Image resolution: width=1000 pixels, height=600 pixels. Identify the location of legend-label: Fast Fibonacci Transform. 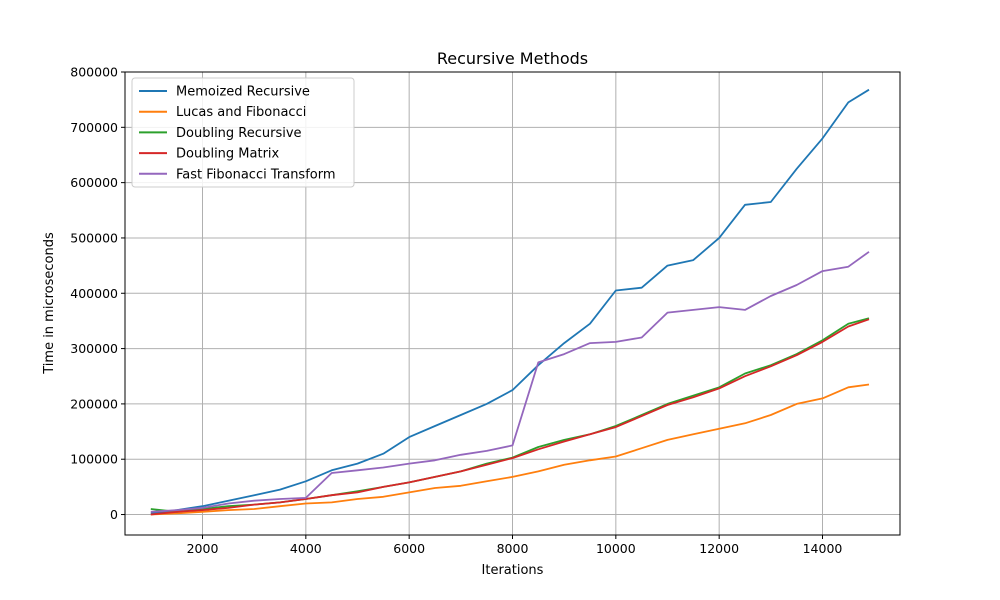
(256, 174).